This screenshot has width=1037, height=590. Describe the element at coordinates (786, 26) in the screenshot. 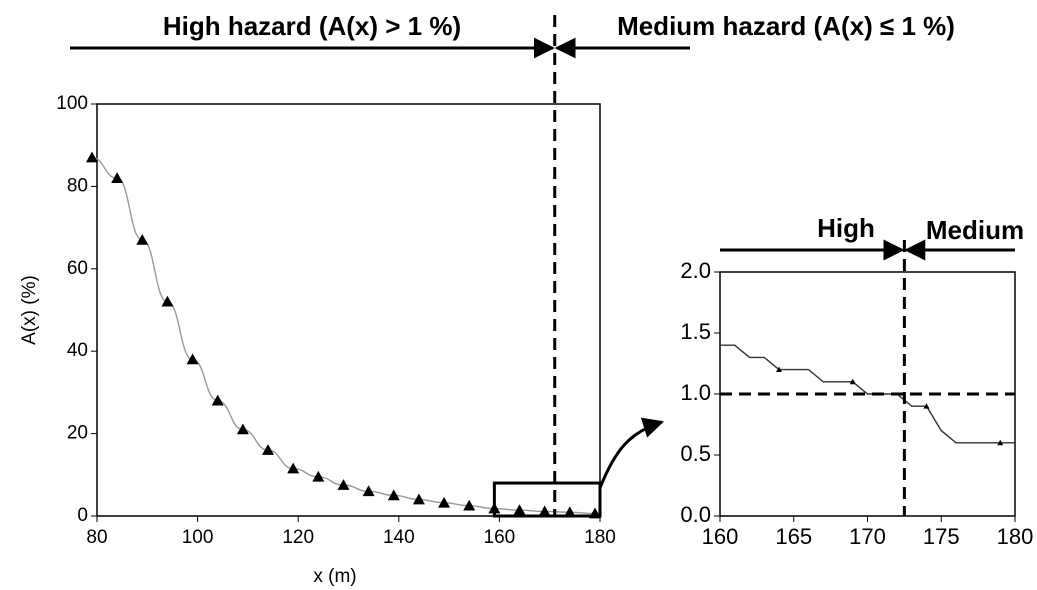

I see `header-medium: Medium hazard (A(x) ≤ 1 %)` at that location.